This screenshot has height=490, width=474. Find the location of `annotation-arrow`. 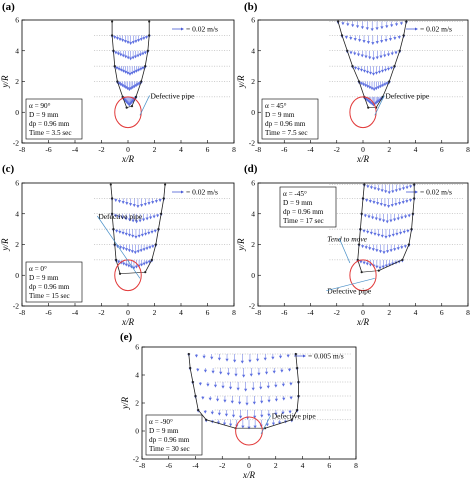

annotation-arrow is located at coordinates (119, 247).